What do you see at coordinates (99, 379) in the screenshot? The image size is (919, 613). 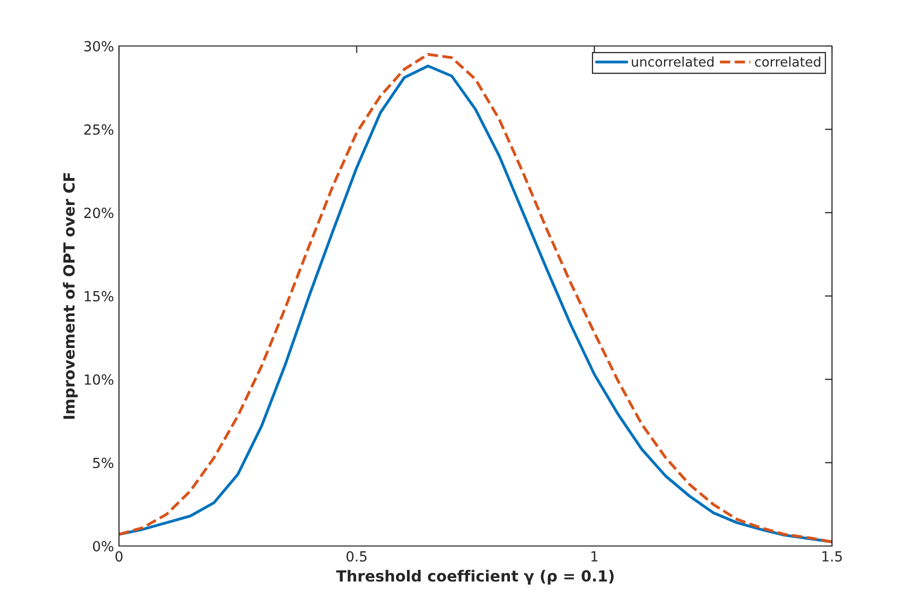 I see `y-tick-label: 10%` at bounding box center [99, 379].